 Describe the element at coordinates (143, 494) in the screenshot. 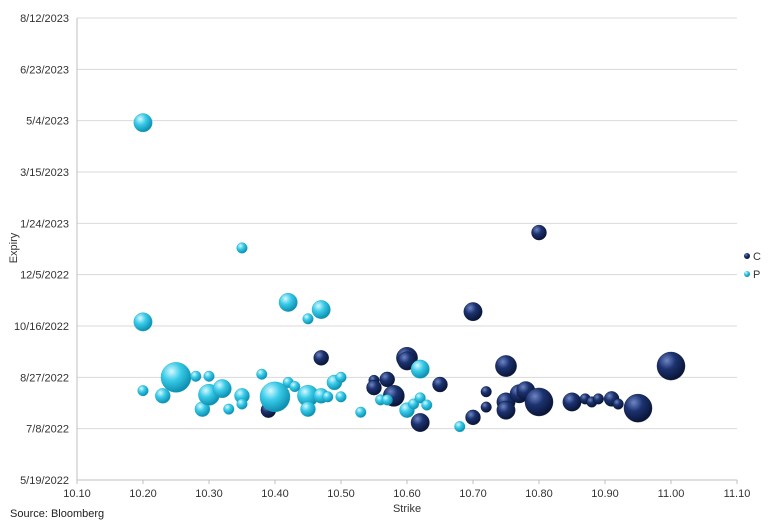

I see `x-tick-label: 10.20` at that location.